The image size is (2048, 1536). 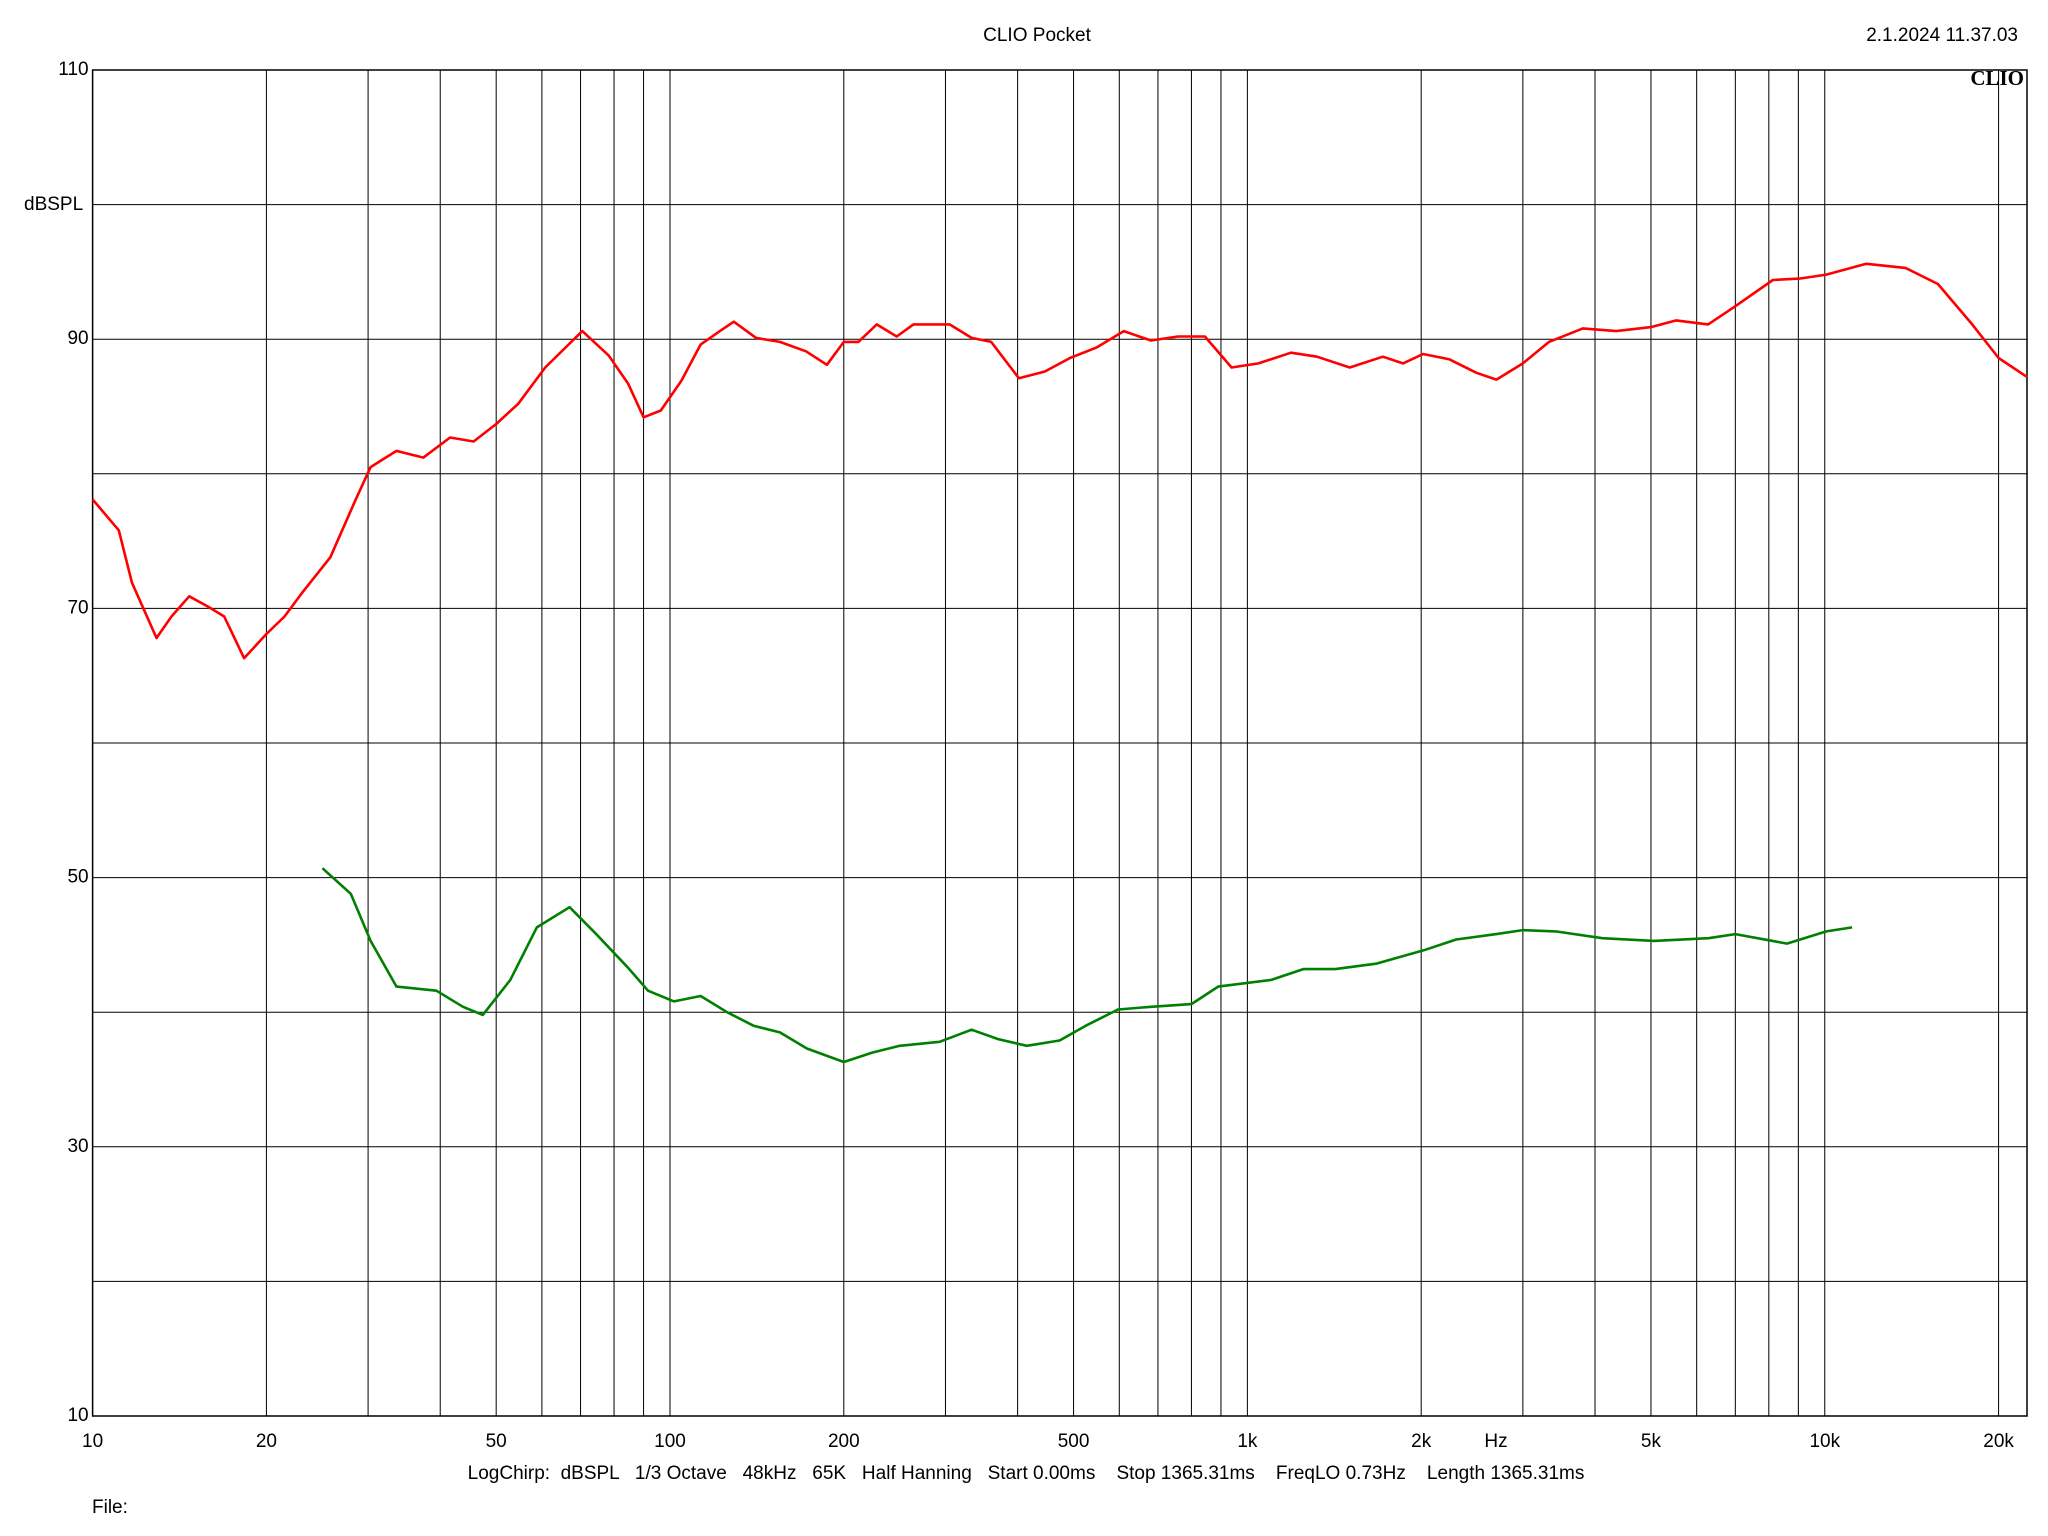 What do you see at coordinates (77, 1146) in the screenshot?
I see `y-tick-label: 30` at bounding box center [77, 1146].